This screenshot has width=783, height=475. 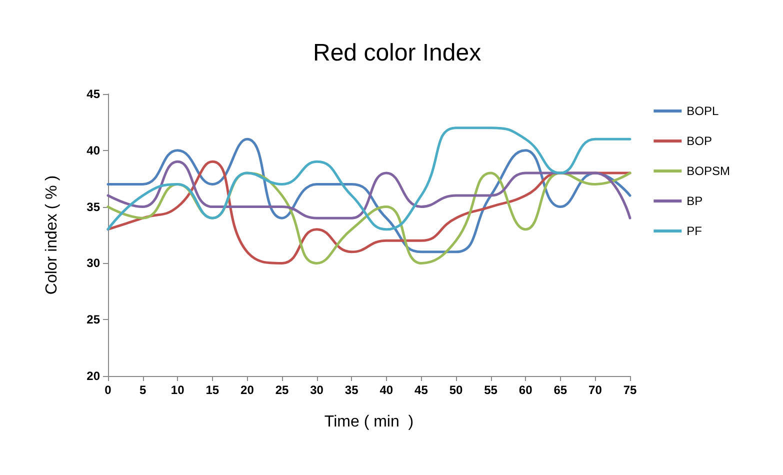 What do you see at coordinates (93, 263) in the screenshot?
I see `y-tick-label: 30` at bounding box center [93, 263].